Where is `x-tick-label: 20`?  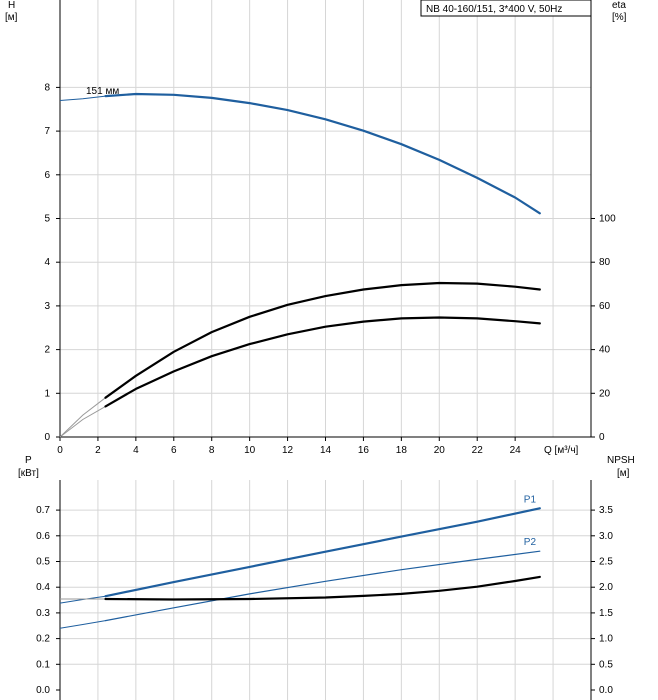
x-tick-label: 20 is located at coordinates (440, 450).